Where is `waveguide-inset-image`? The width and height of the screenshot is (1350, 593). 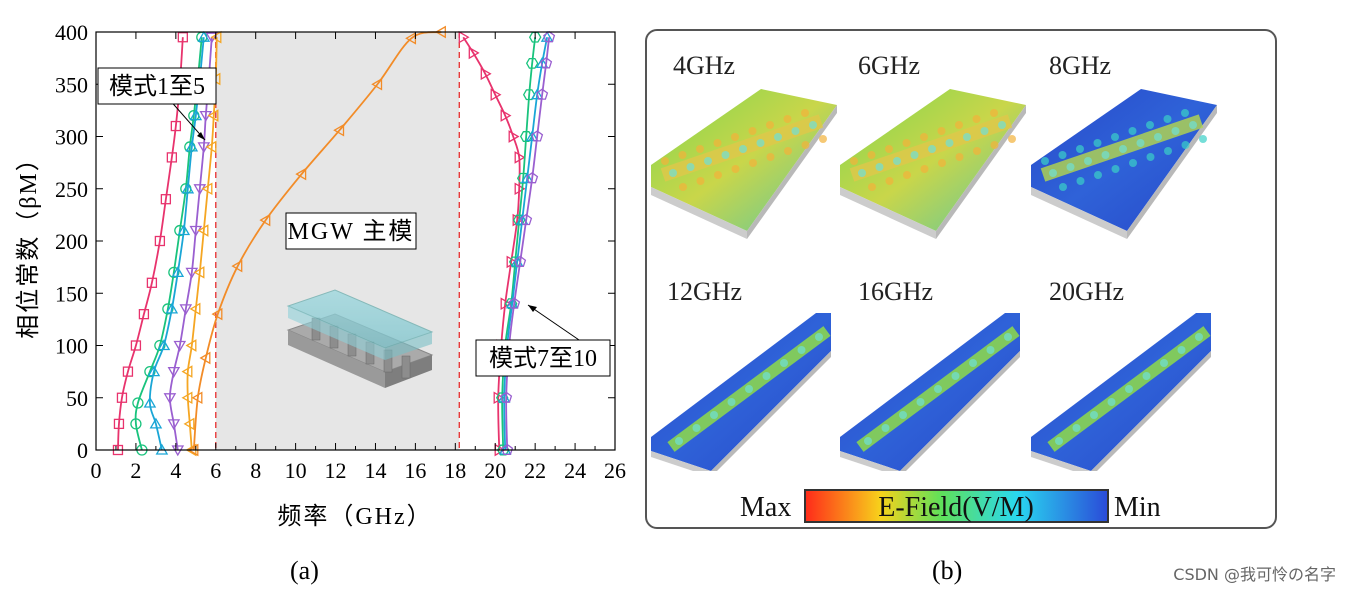
waveguide-inset-image is located at coordinates (360, 338).